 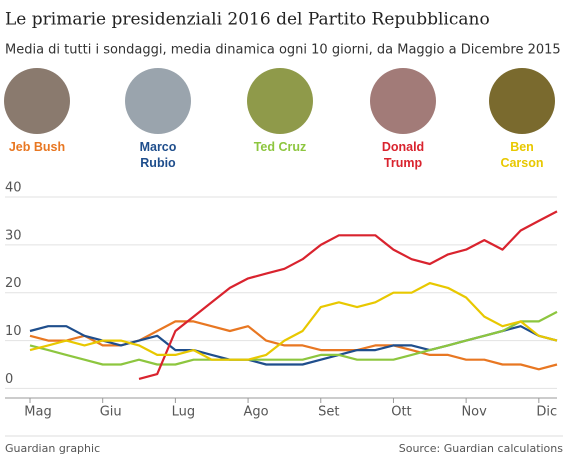 What do you see at coordinates (481, 448) in the screenshot?
I see `footer-source: Source: Guardian calculations` at bounding box center [481, 448].